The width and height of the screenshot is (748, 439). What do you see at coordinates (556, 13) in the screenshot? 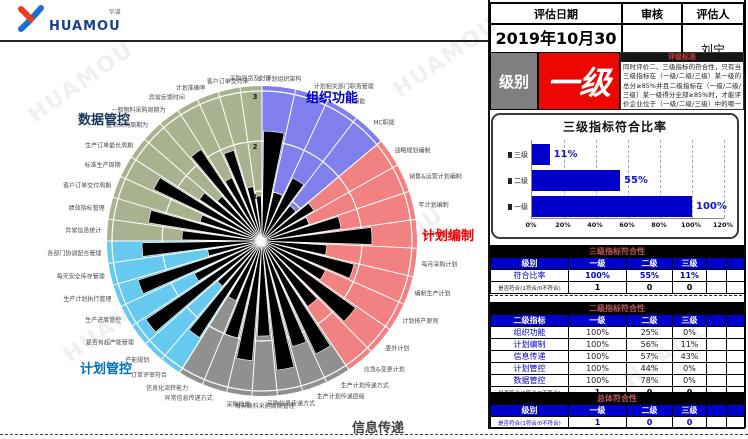
I see `eval-date-label: 评估日期` at bounding box center [556, 13].